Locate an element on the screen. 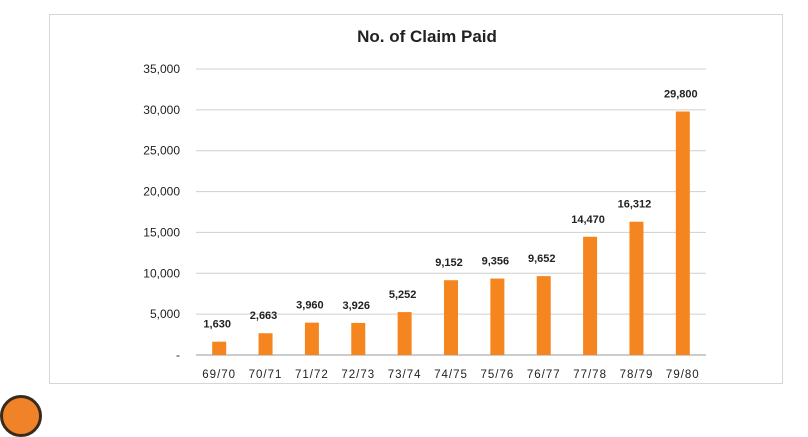 The image size is (808, 437). x-tick-label: 73/74 is located at coordinates (405, 375).